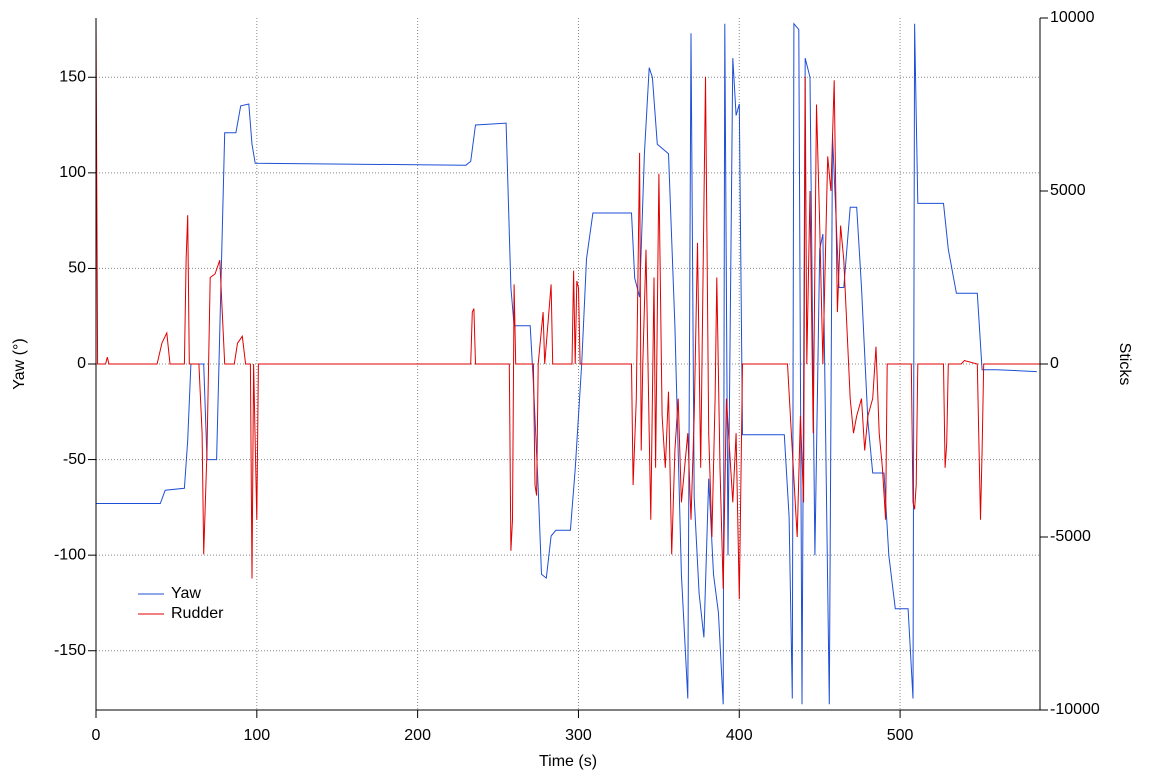  Describe the element at coordinates (70, 650) in the screenshot. I see `y-tick-label: -150` at that location.